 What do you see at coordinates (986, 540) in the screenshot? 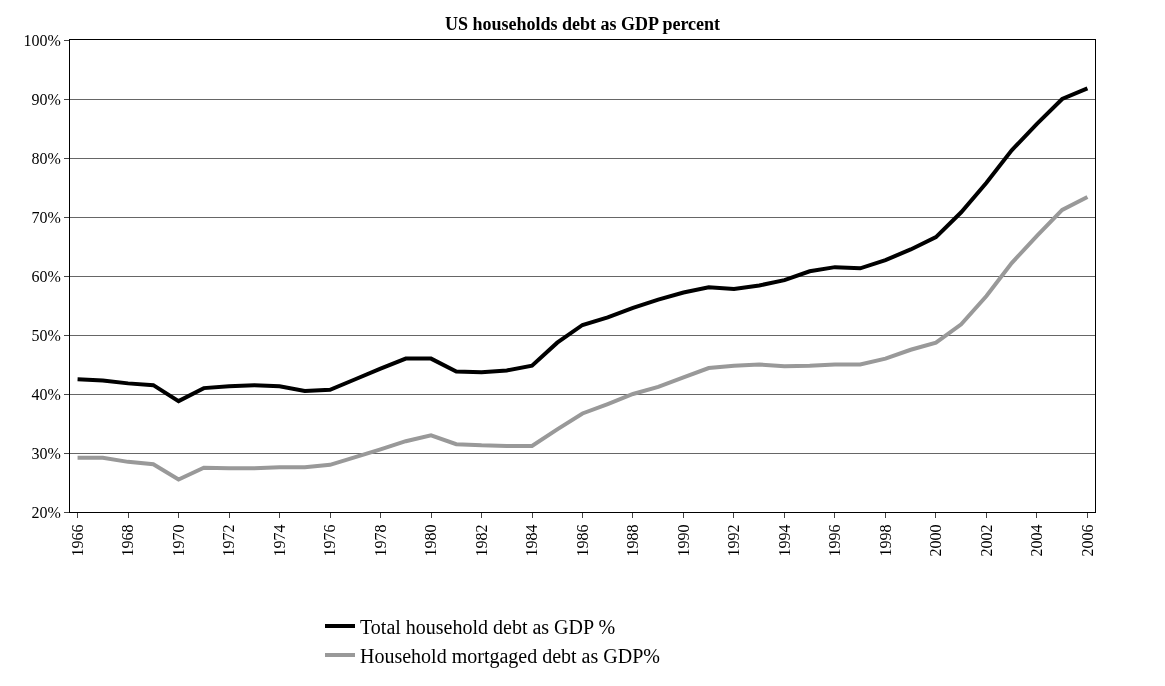
I see `x-tick-label: 2002` at bounding box center [986, 540].